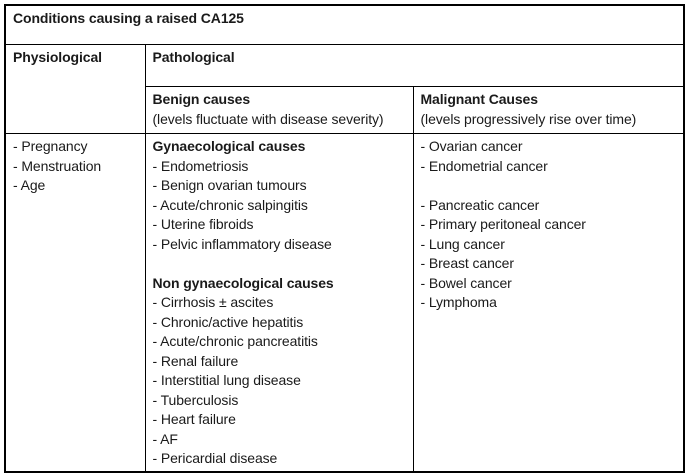 Image resolution: width=689 pixels, height=473 pixels. I want to click on list-item: - Primary peritoneal cancer, so click(503, 224).